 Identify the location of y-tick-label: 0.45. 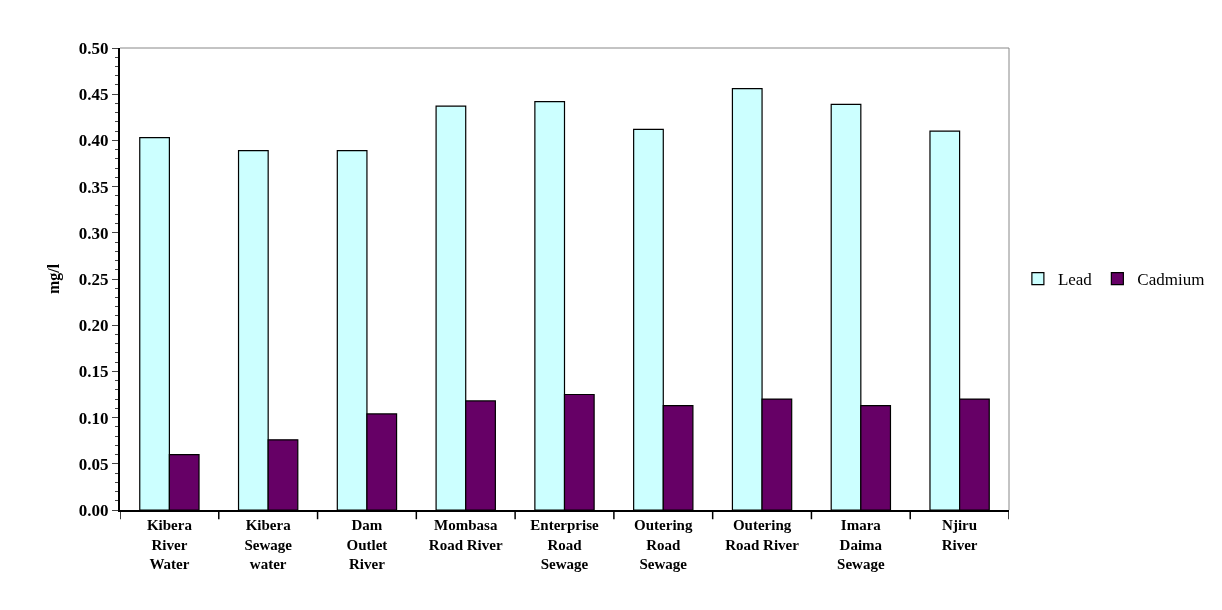
(93, 95).